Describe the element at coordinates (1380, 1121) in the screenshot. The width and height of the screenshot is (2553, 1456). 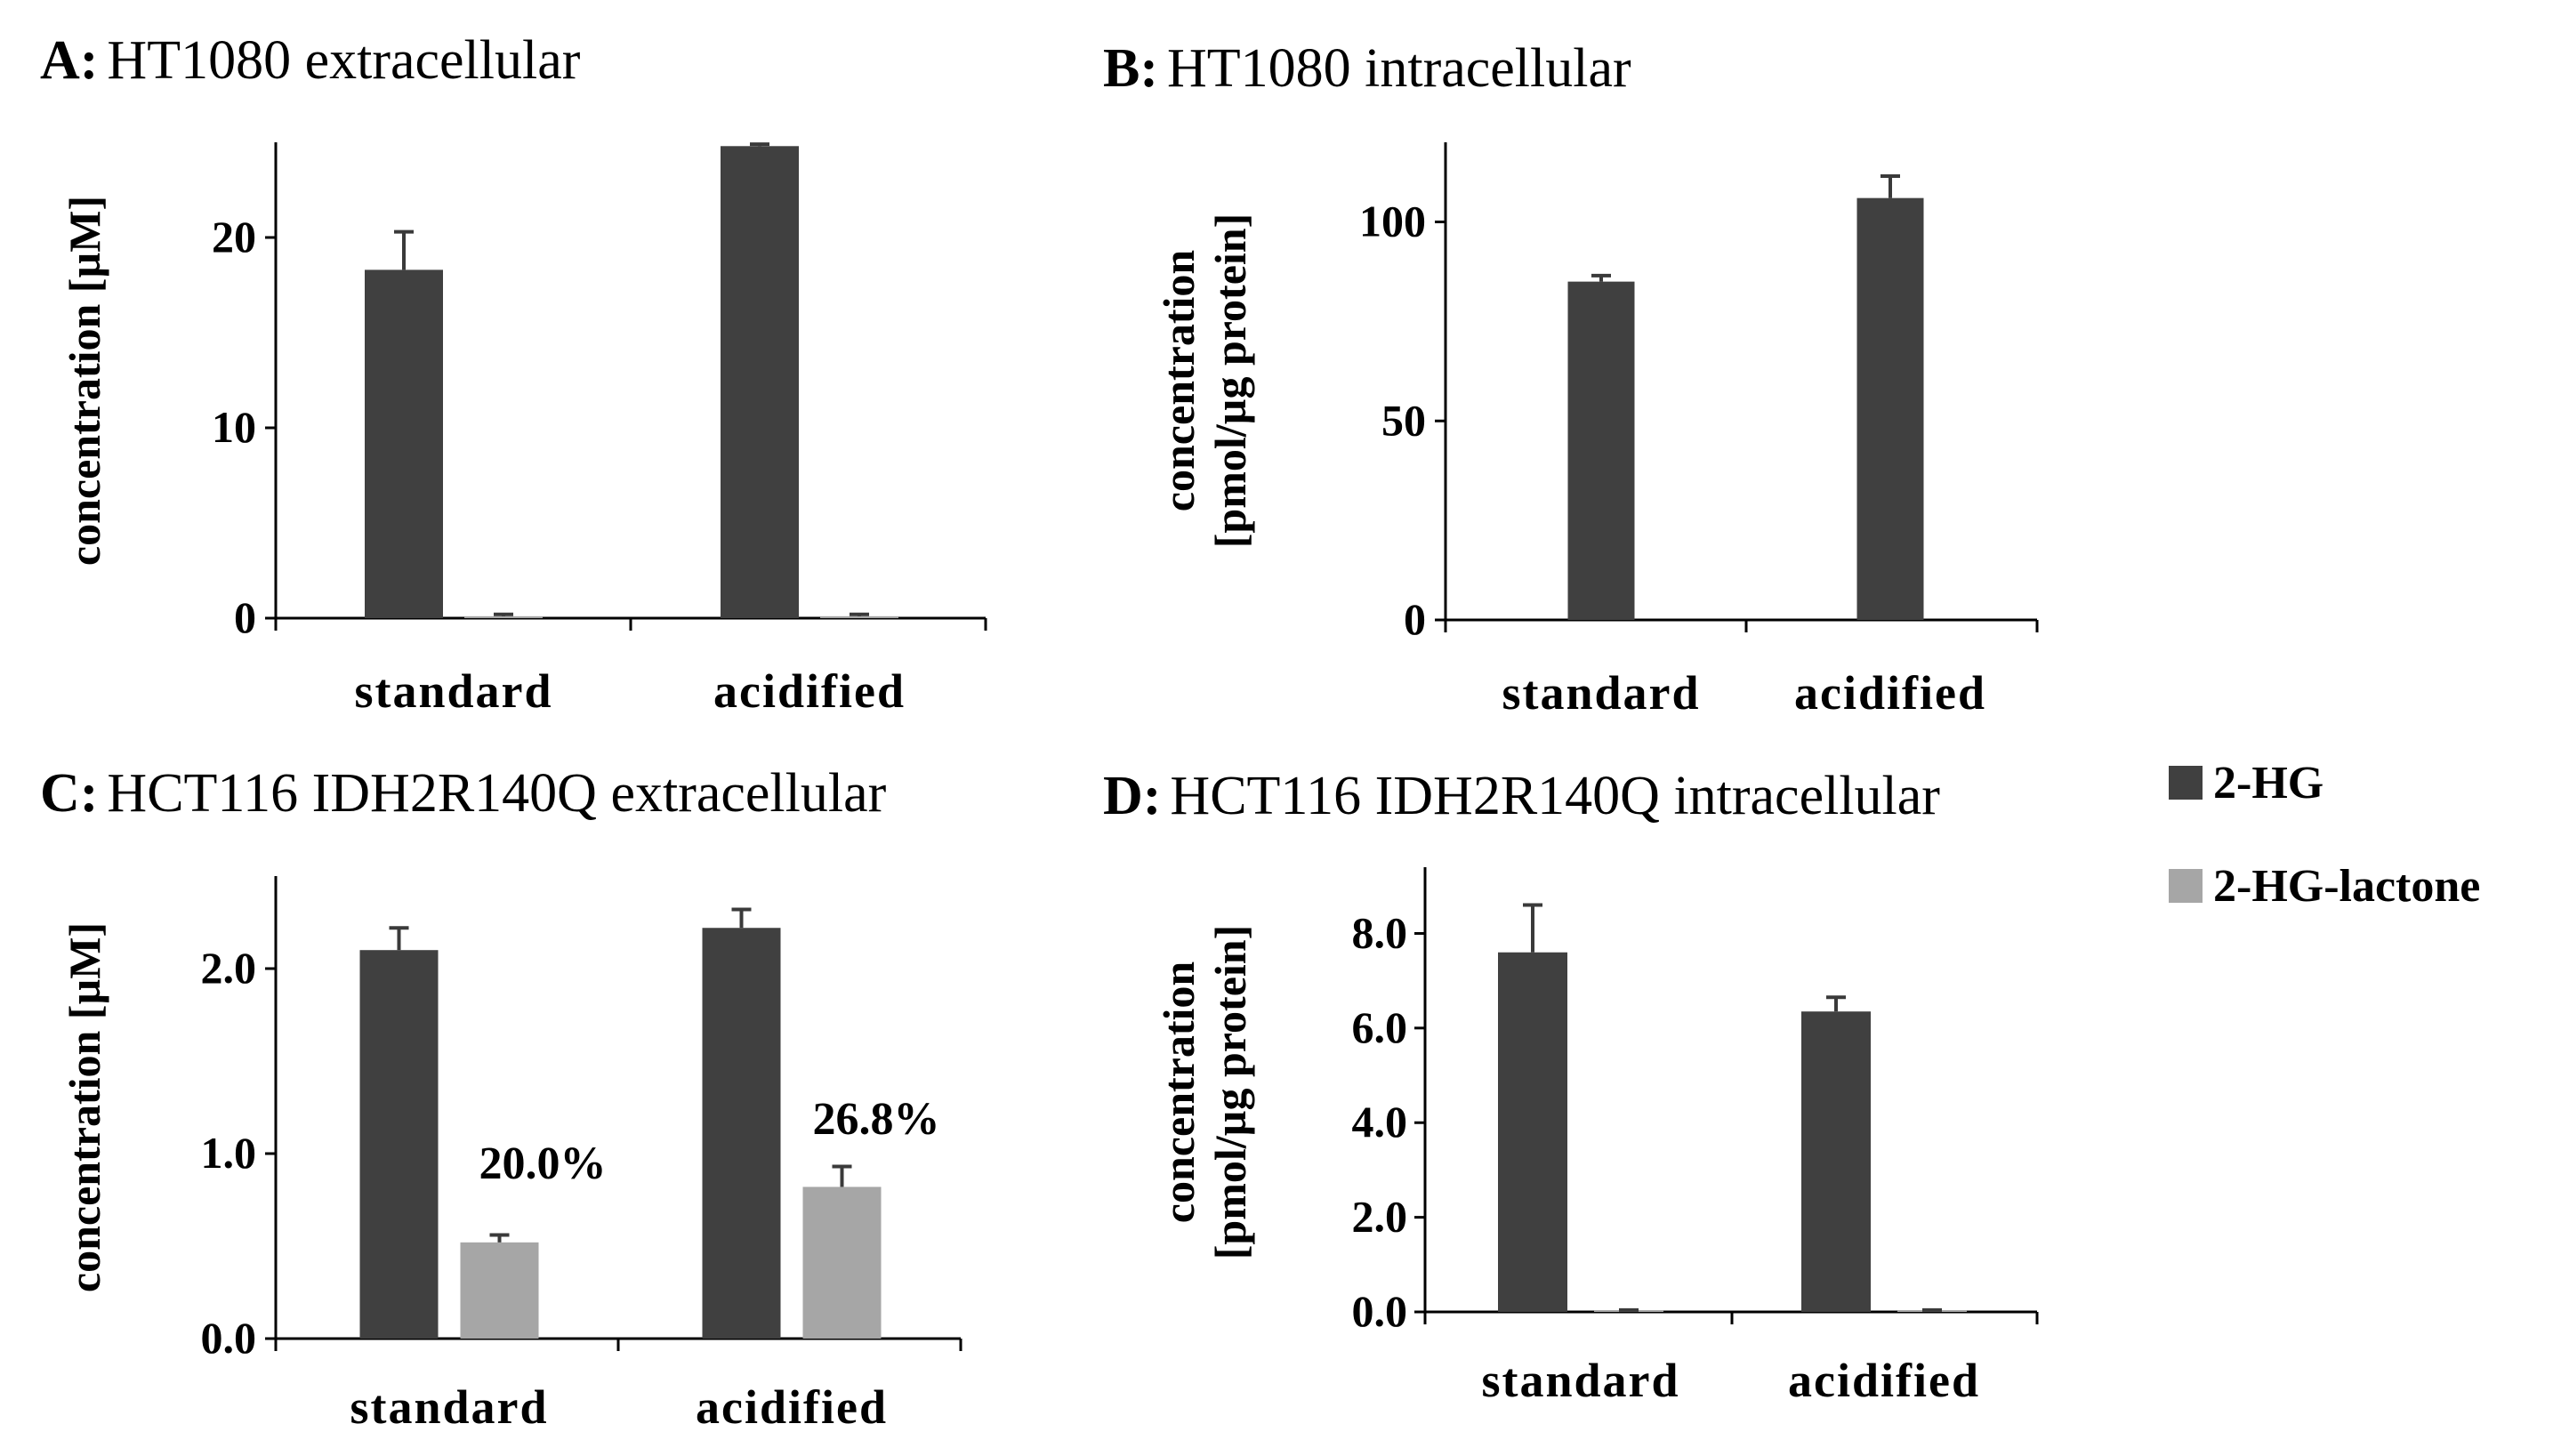
I see `y-tick-label: 4.0` at that location.